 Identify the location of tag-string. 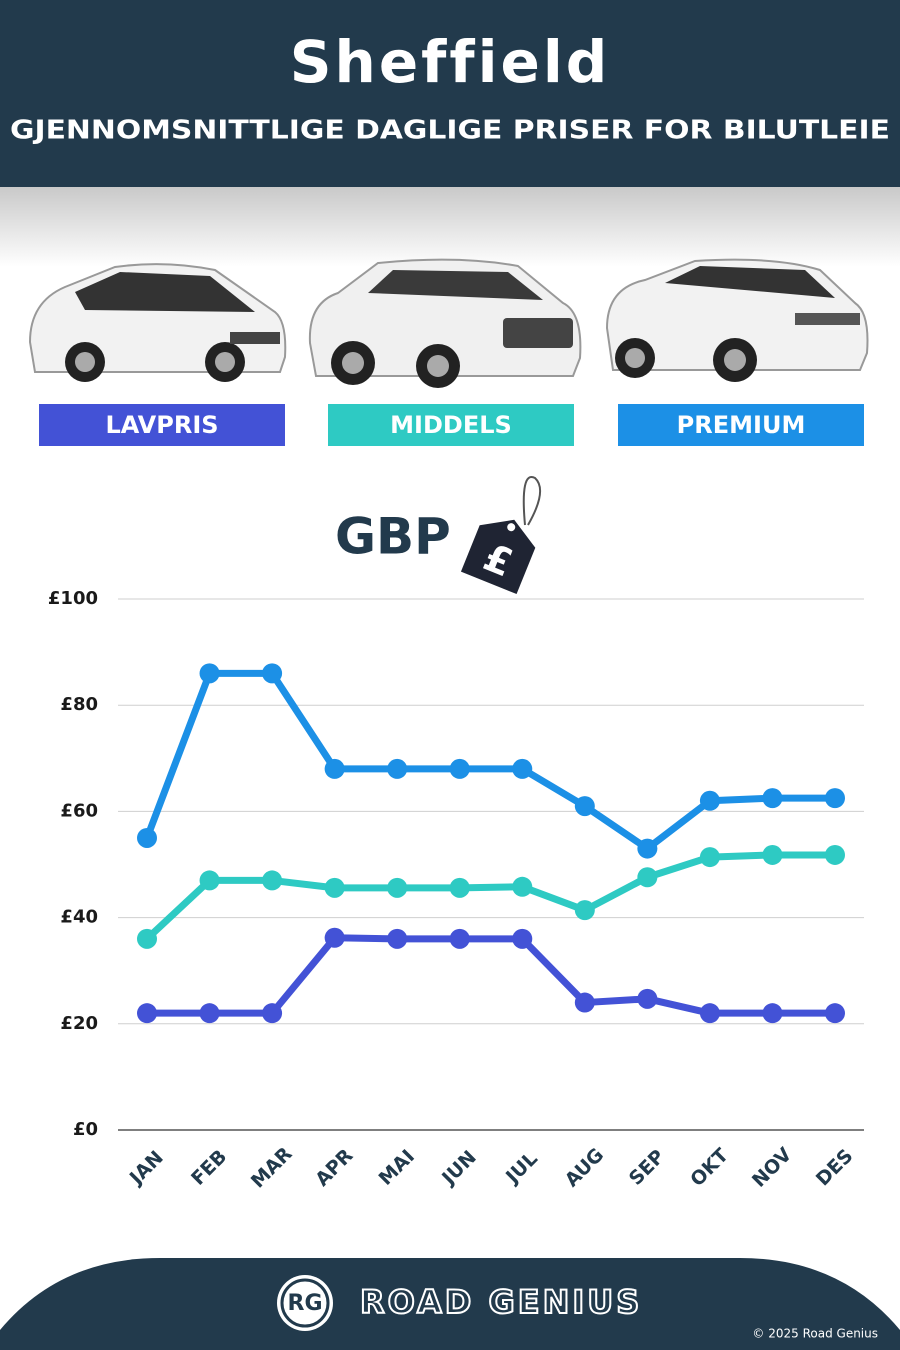
(532, 501).